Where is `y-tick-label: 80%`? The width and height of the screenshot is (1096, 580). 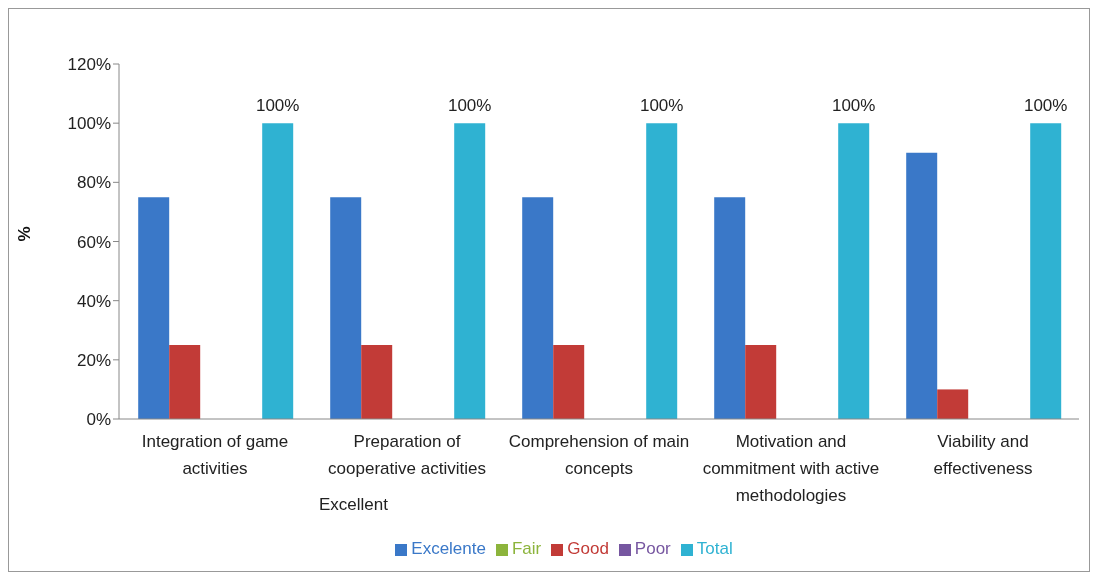
y-tick-label: 80% is located at coordinates (93, 183).